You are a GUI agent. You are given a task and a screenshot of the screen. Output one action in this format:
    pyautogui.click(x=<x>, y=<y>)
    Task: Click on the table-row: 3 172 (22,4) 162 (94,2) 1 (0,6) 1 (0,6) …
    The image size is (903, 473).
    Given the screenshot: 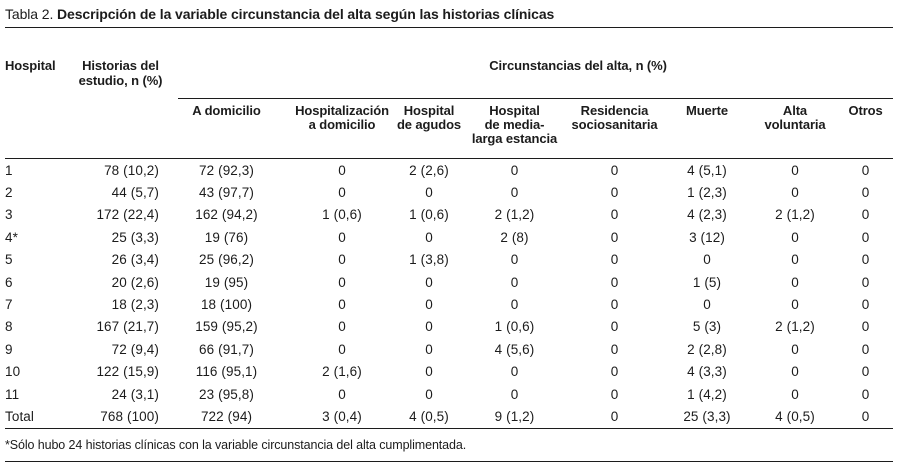 What is the action you would take?
    pyautogui.click(x=449, y=215)
    